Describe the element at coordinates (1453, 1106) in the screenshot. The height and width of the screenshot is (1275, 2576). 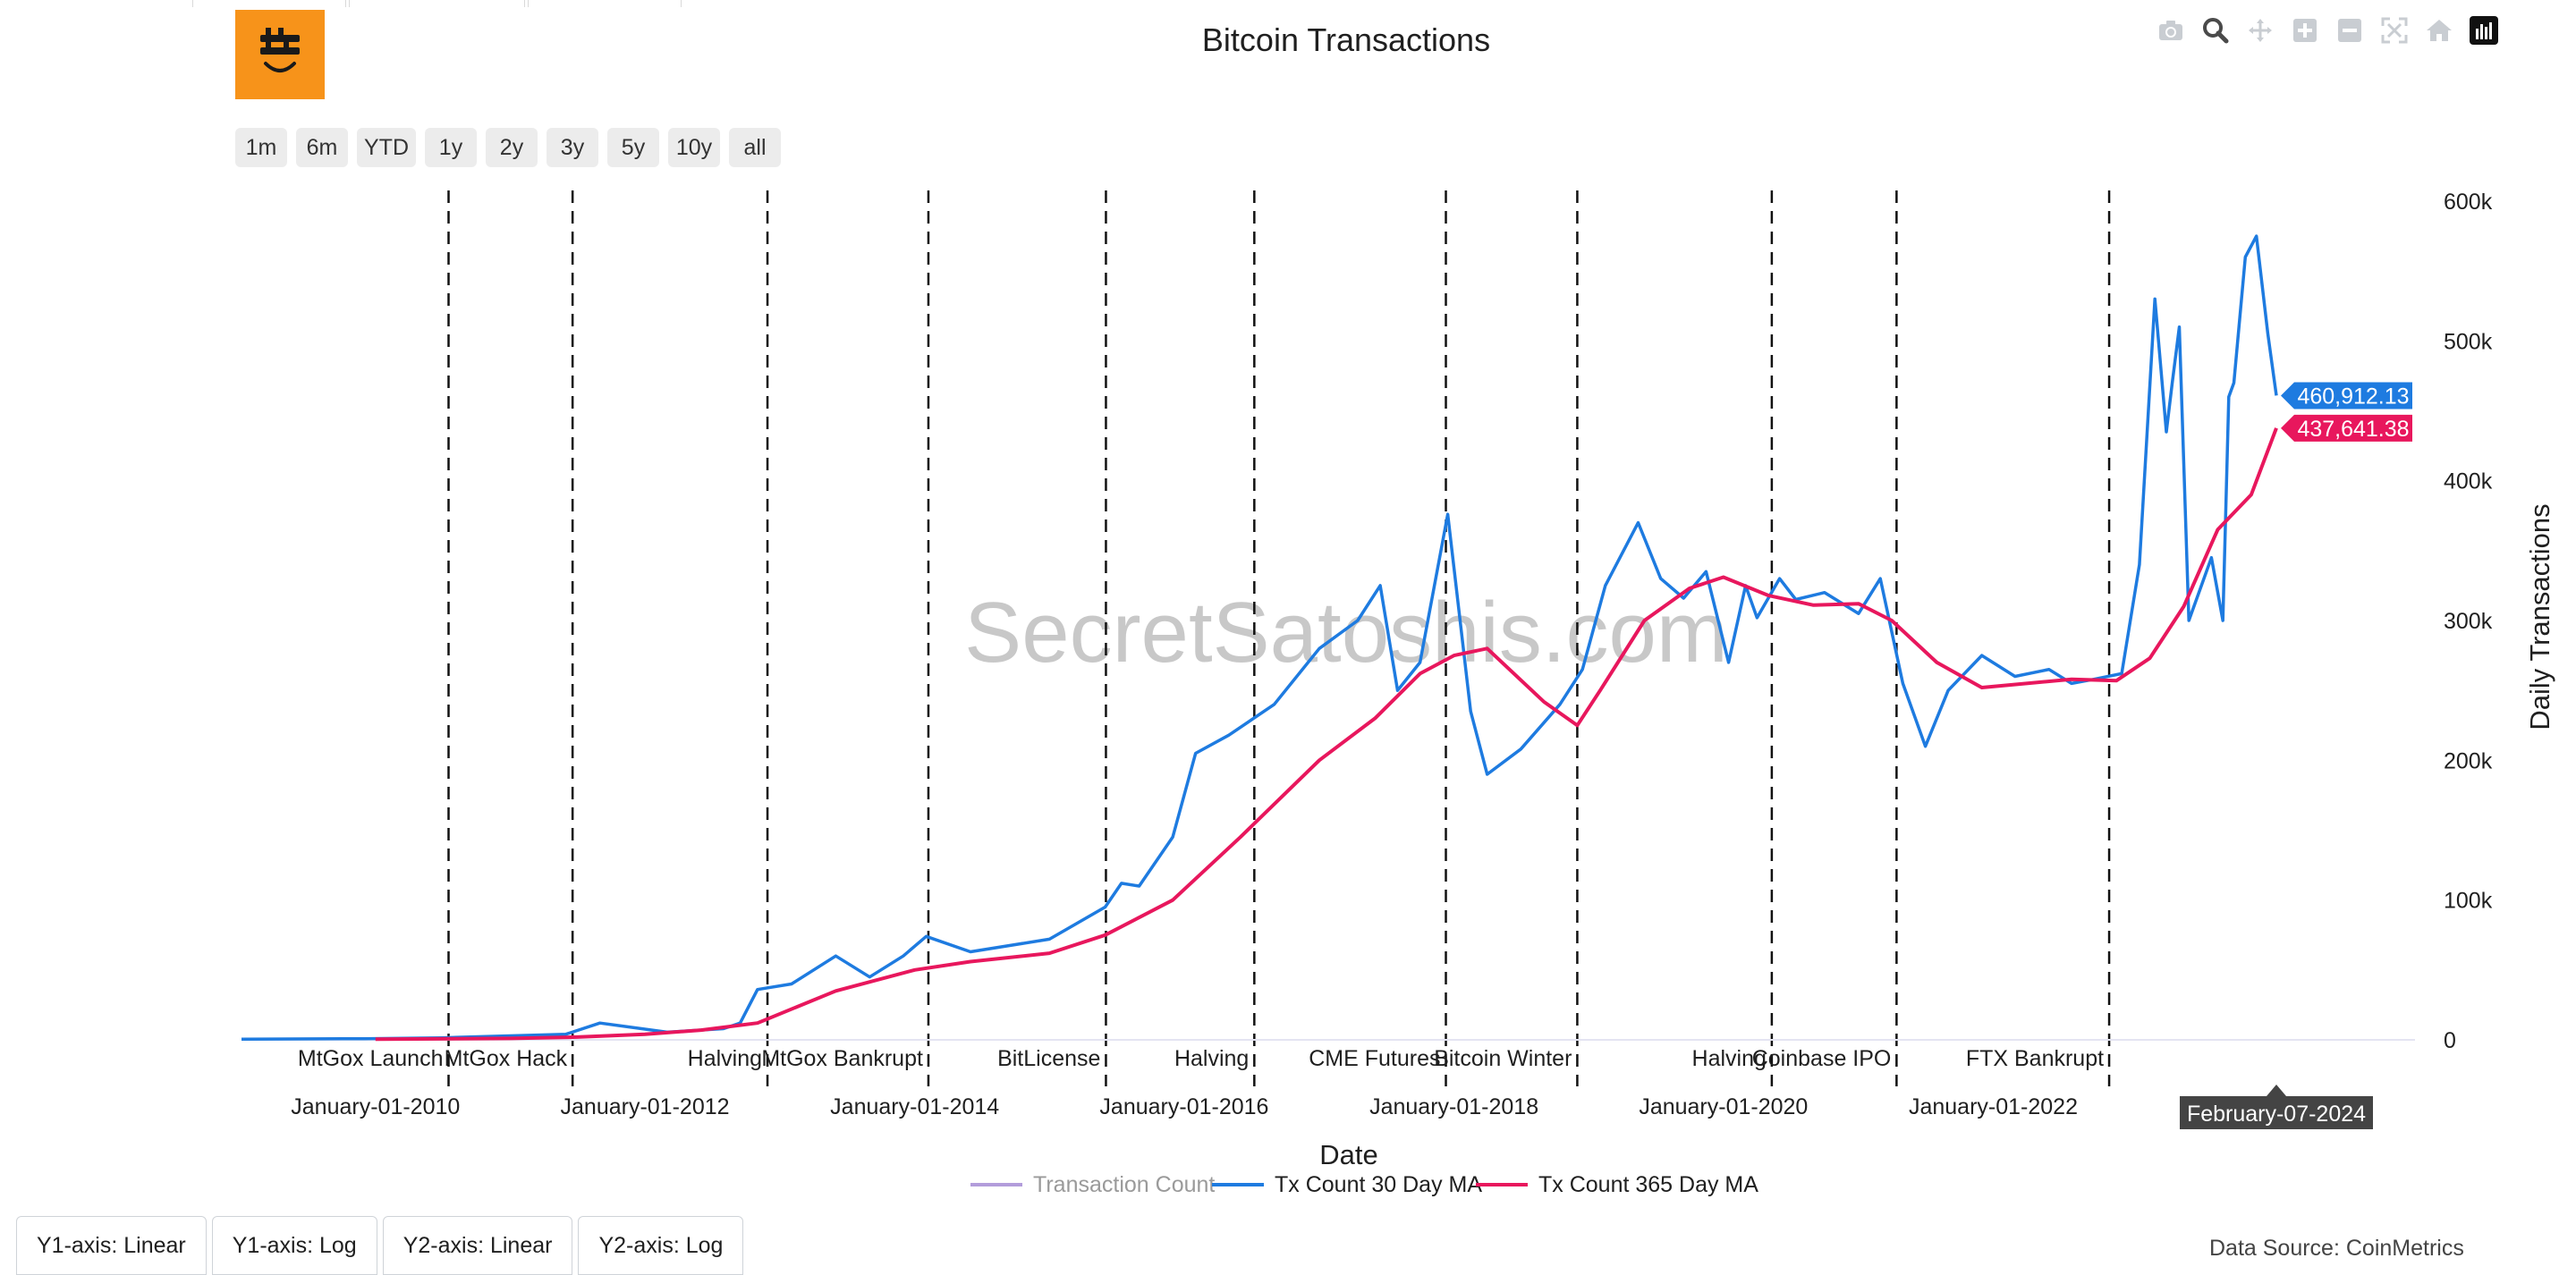
I see `x-tick-label: January-01-2018` at that location.